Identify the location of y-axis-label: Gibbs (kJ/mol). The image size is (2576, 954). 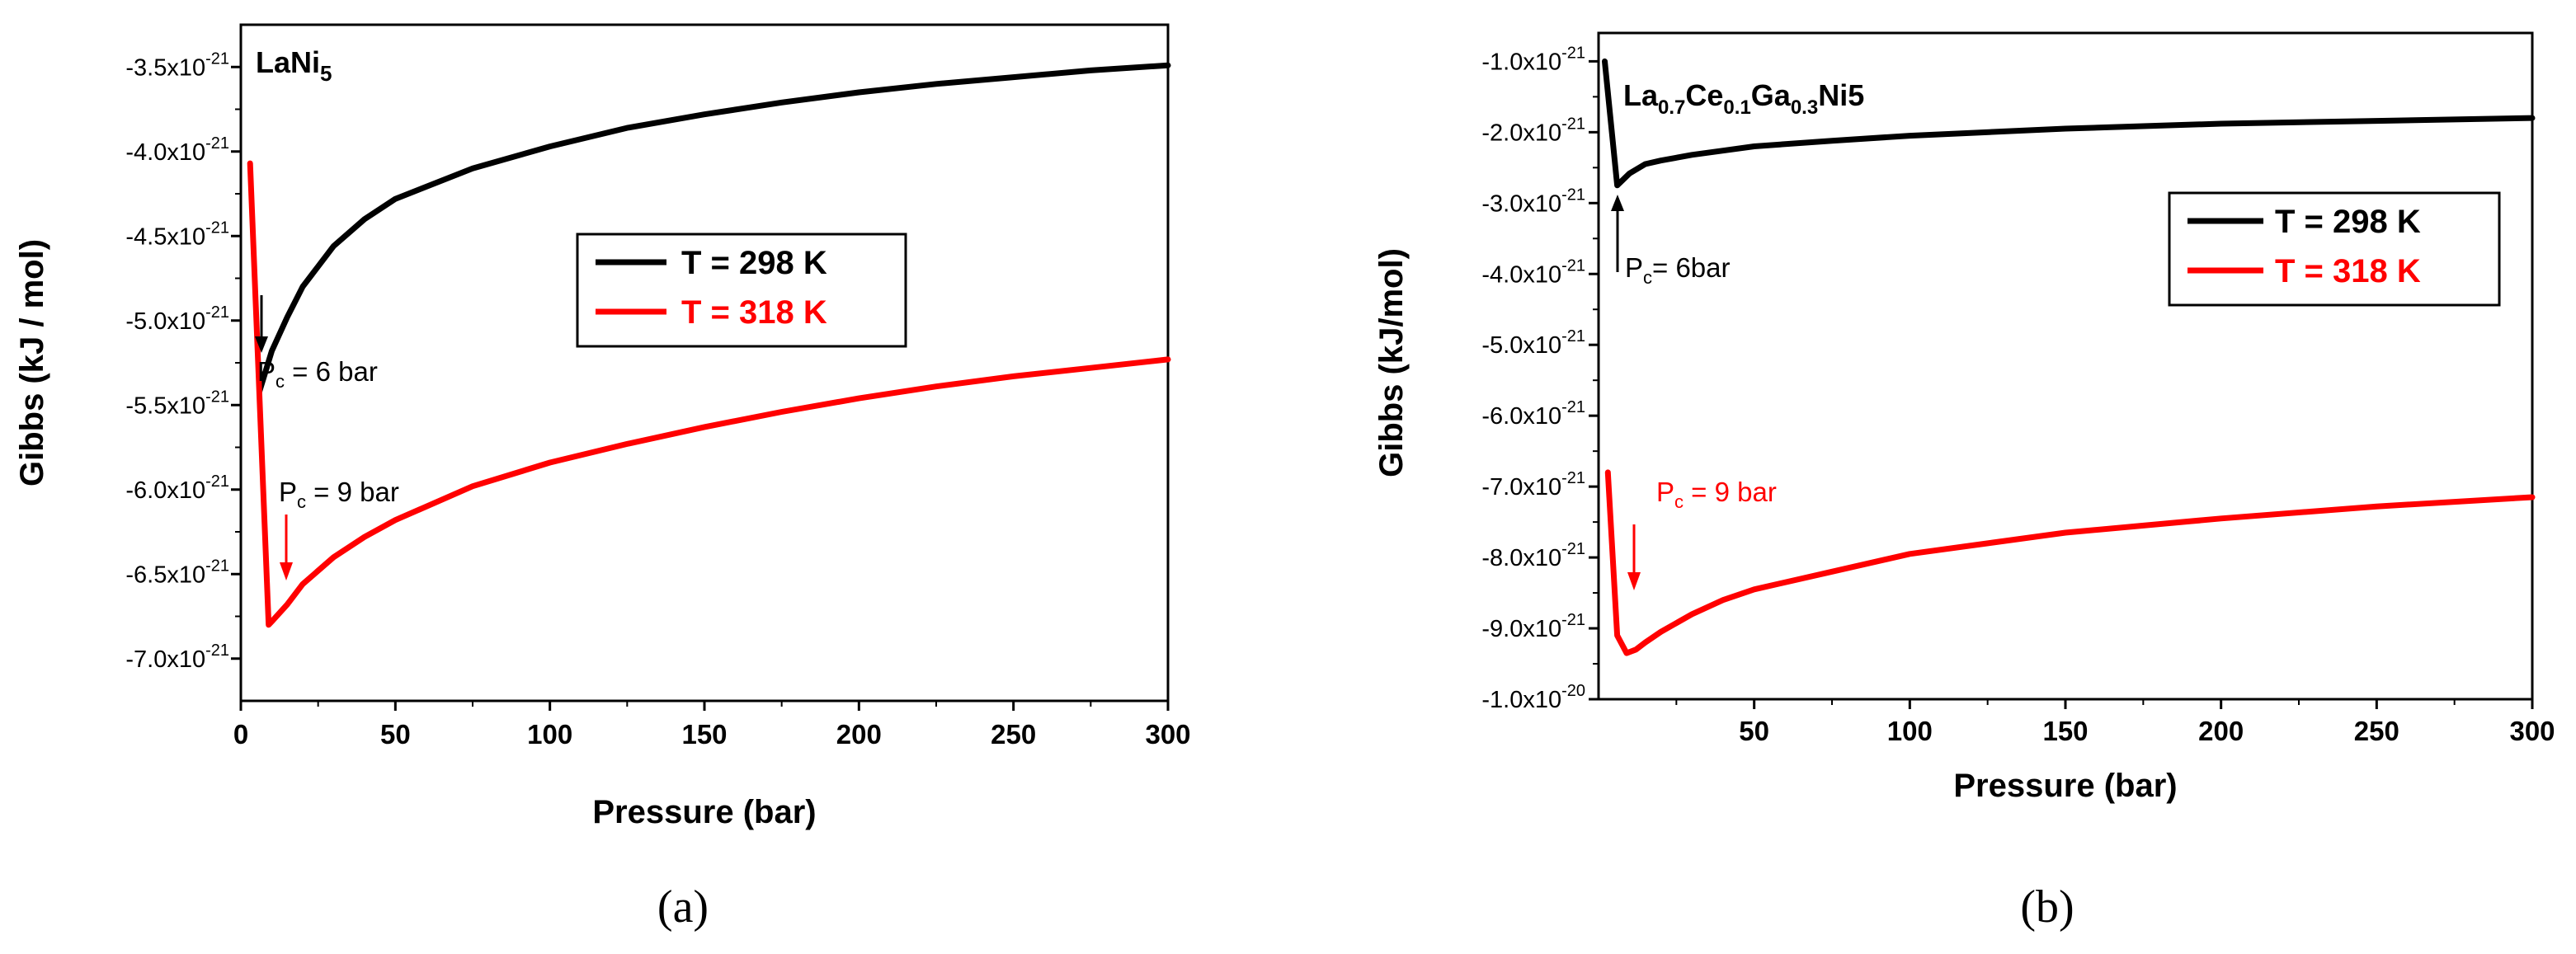
(1391, 362).